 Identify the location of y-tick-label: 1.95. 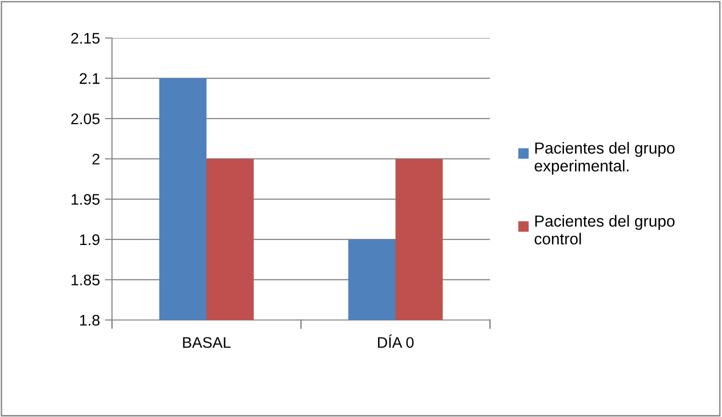
(86, 199).